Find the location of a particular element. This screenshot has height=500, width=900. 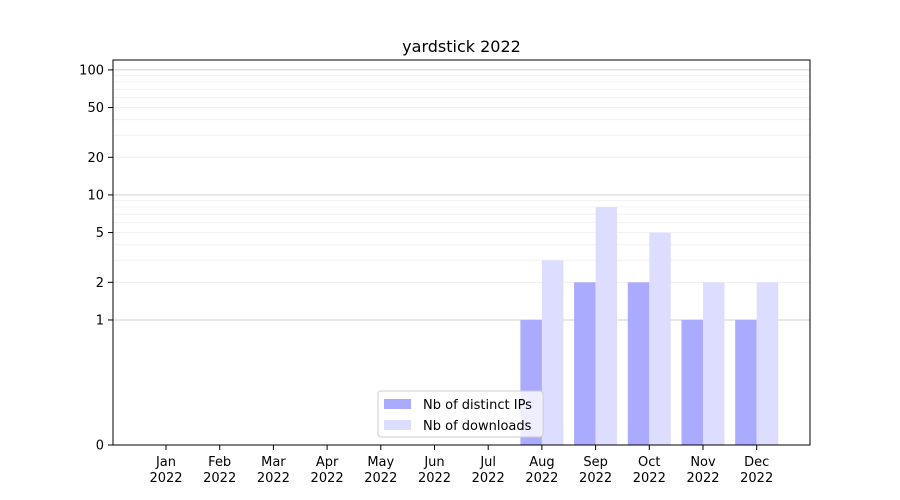

chart-title: yardstick 2022 is located at coordinates (461, 46).